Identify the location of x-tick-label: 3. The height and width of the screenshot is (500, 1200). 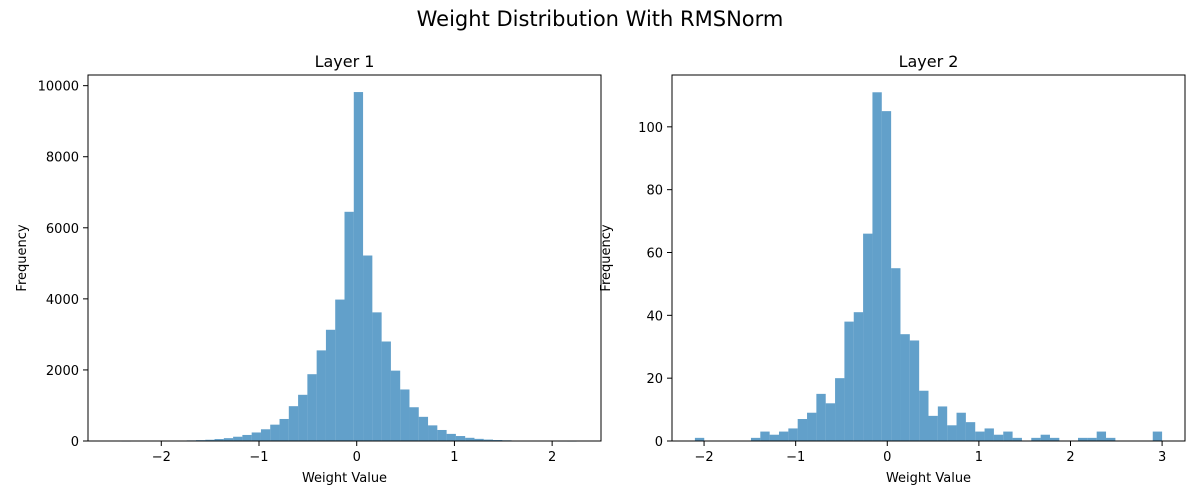
(1162, 457).